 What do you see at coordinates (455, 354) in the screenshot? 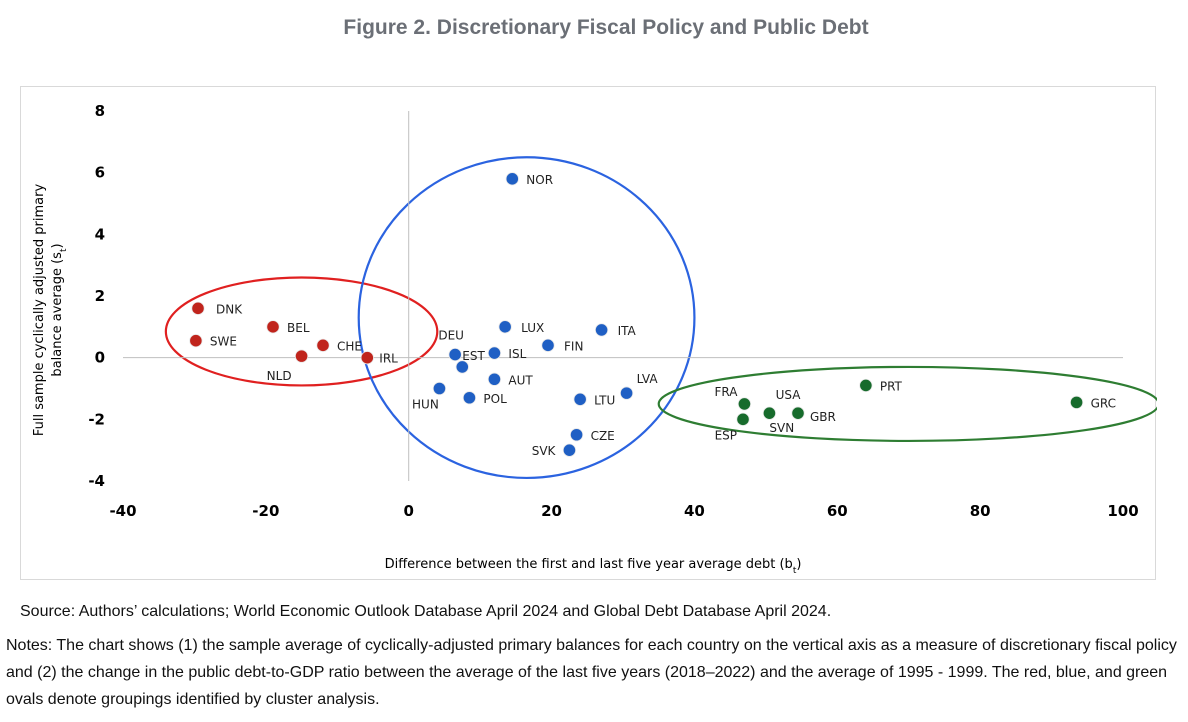
I see `point-deu` at bounding box center [455, 354].